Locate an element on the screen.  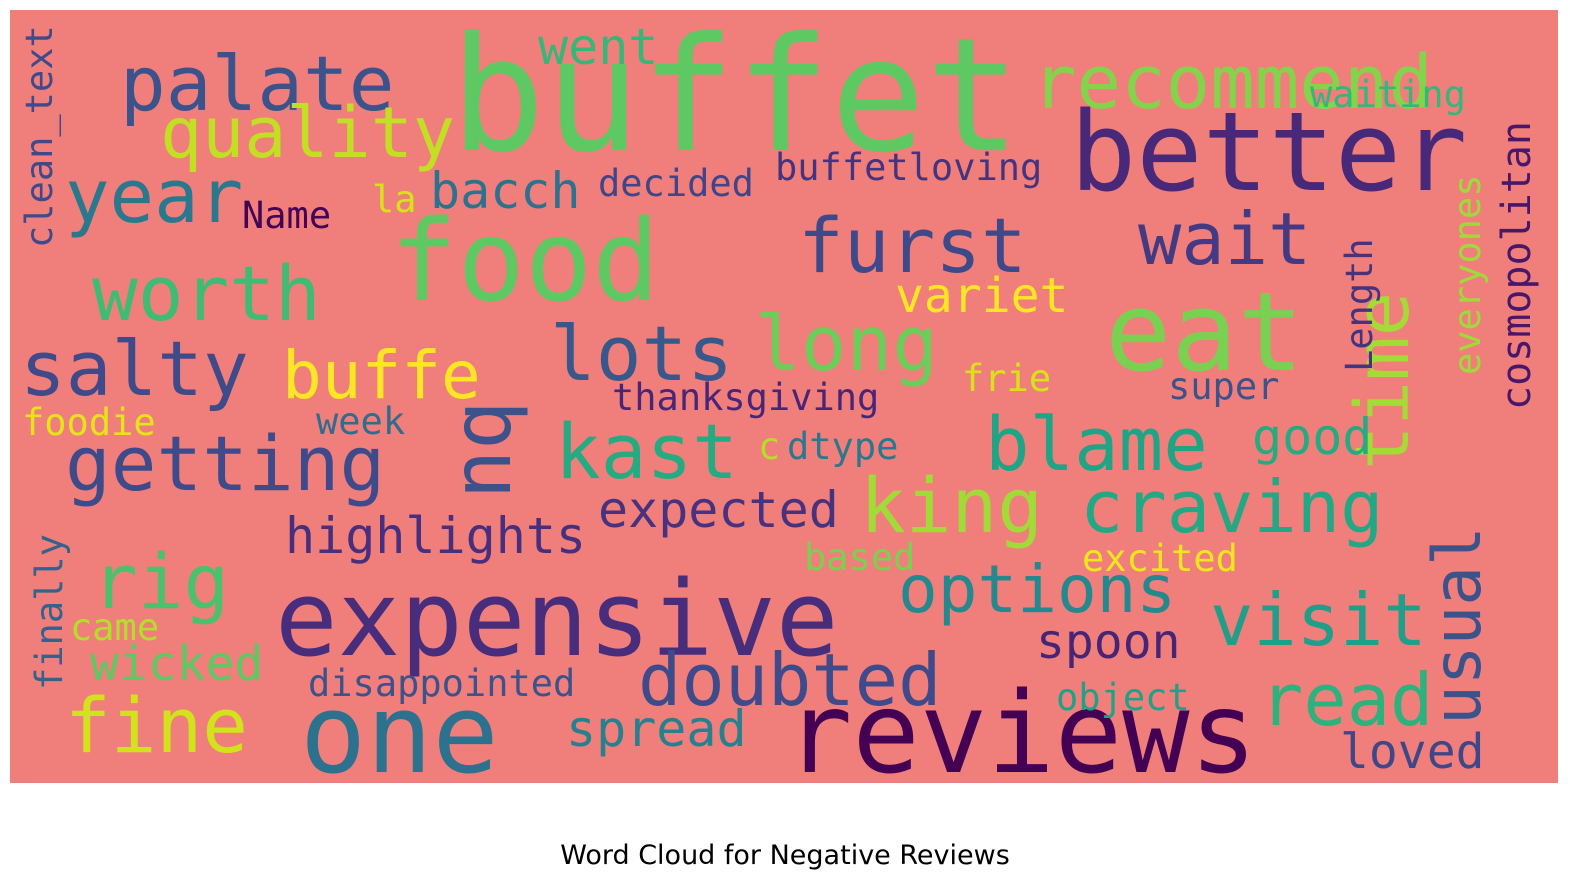
word: options is located at coordinates (1037, 589).